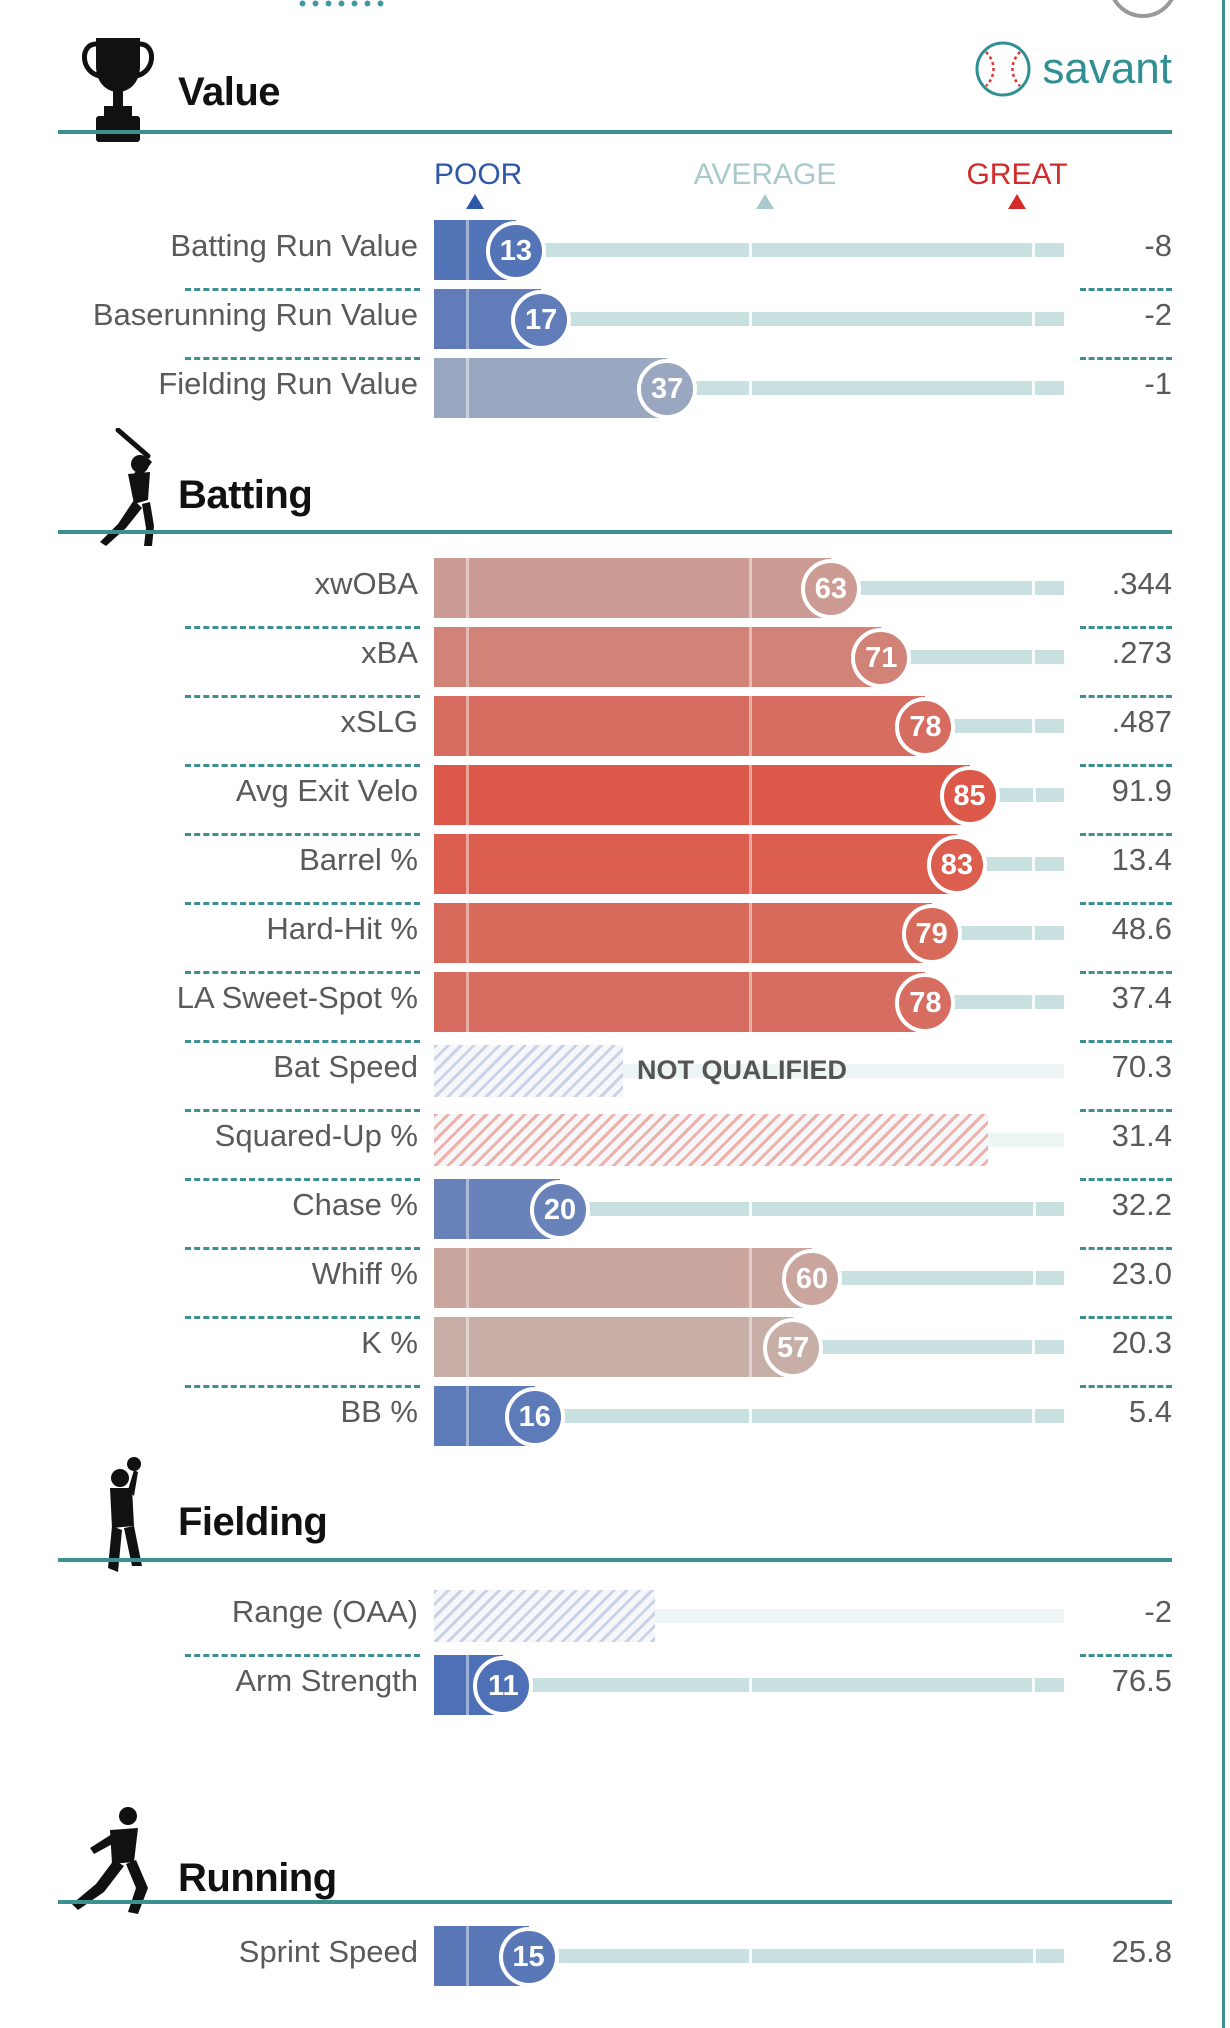 This screenshot has width=1230, height=2028. I want to click on metric-row: Baserunning Run Value 17 -2, so click(615, 324).